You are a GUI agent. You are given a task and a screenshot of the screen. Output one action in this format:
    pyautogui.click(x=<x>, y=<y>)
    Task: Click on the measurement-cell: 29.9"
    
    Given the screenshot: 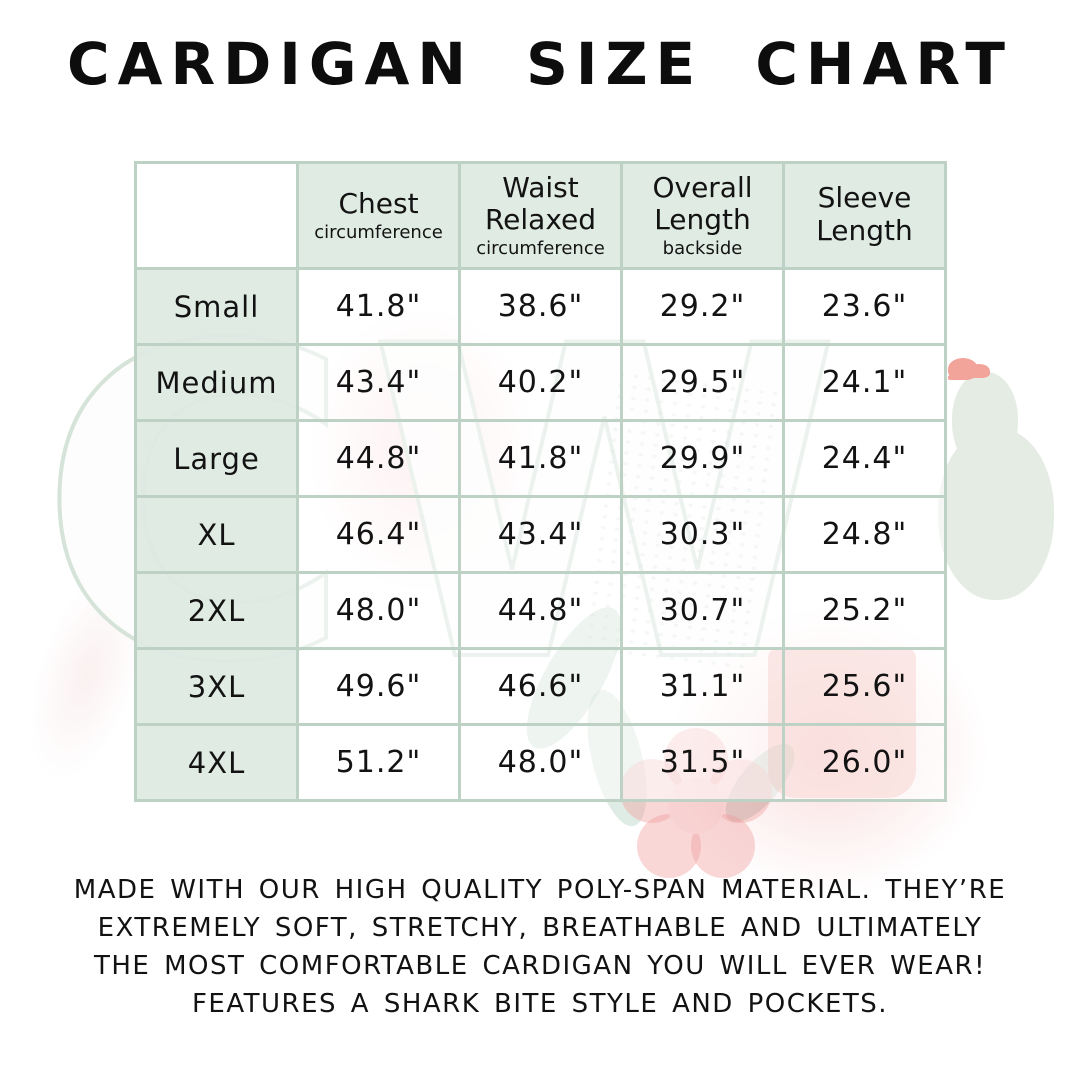 What is the action you would take?
    pyautogui.click(x=702, y=458)
    